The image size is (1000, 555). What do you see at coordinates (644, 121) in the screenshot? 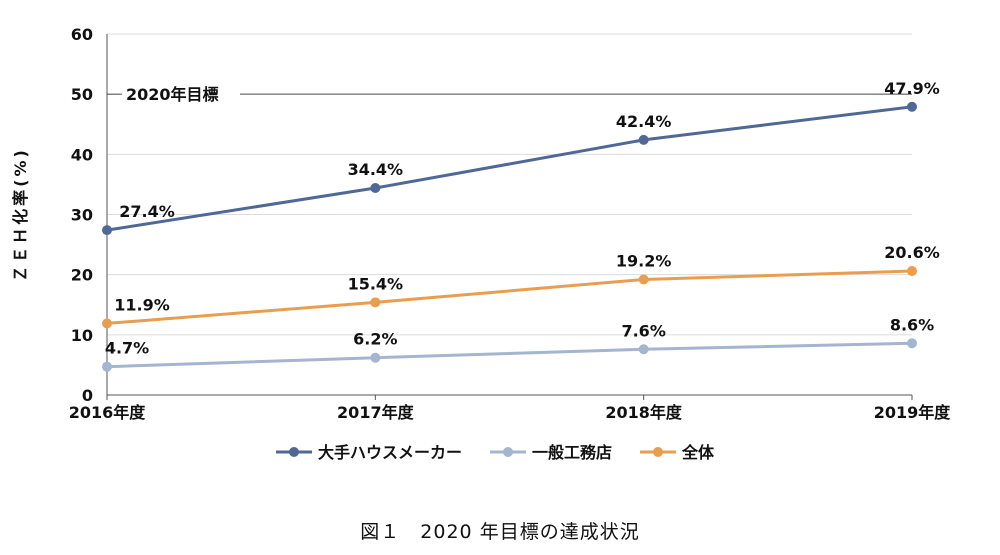
I see `data-label: 42.4%` at bounding box center [644, 121].